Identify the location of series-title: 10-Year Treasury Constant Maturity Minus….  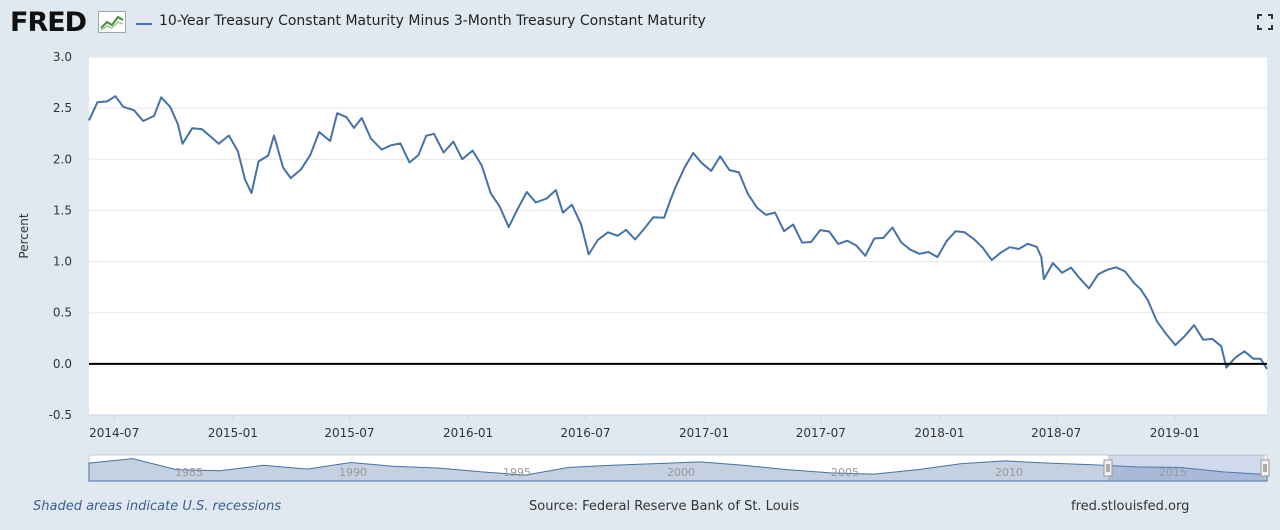
(432, 21).